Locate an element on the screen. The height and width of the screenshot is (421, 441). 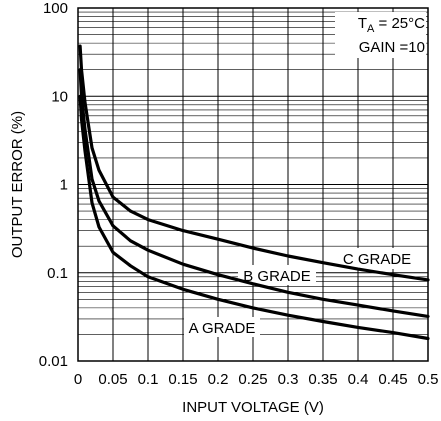
y-tick-label: 0.01 is located at coordinates (53, 361).